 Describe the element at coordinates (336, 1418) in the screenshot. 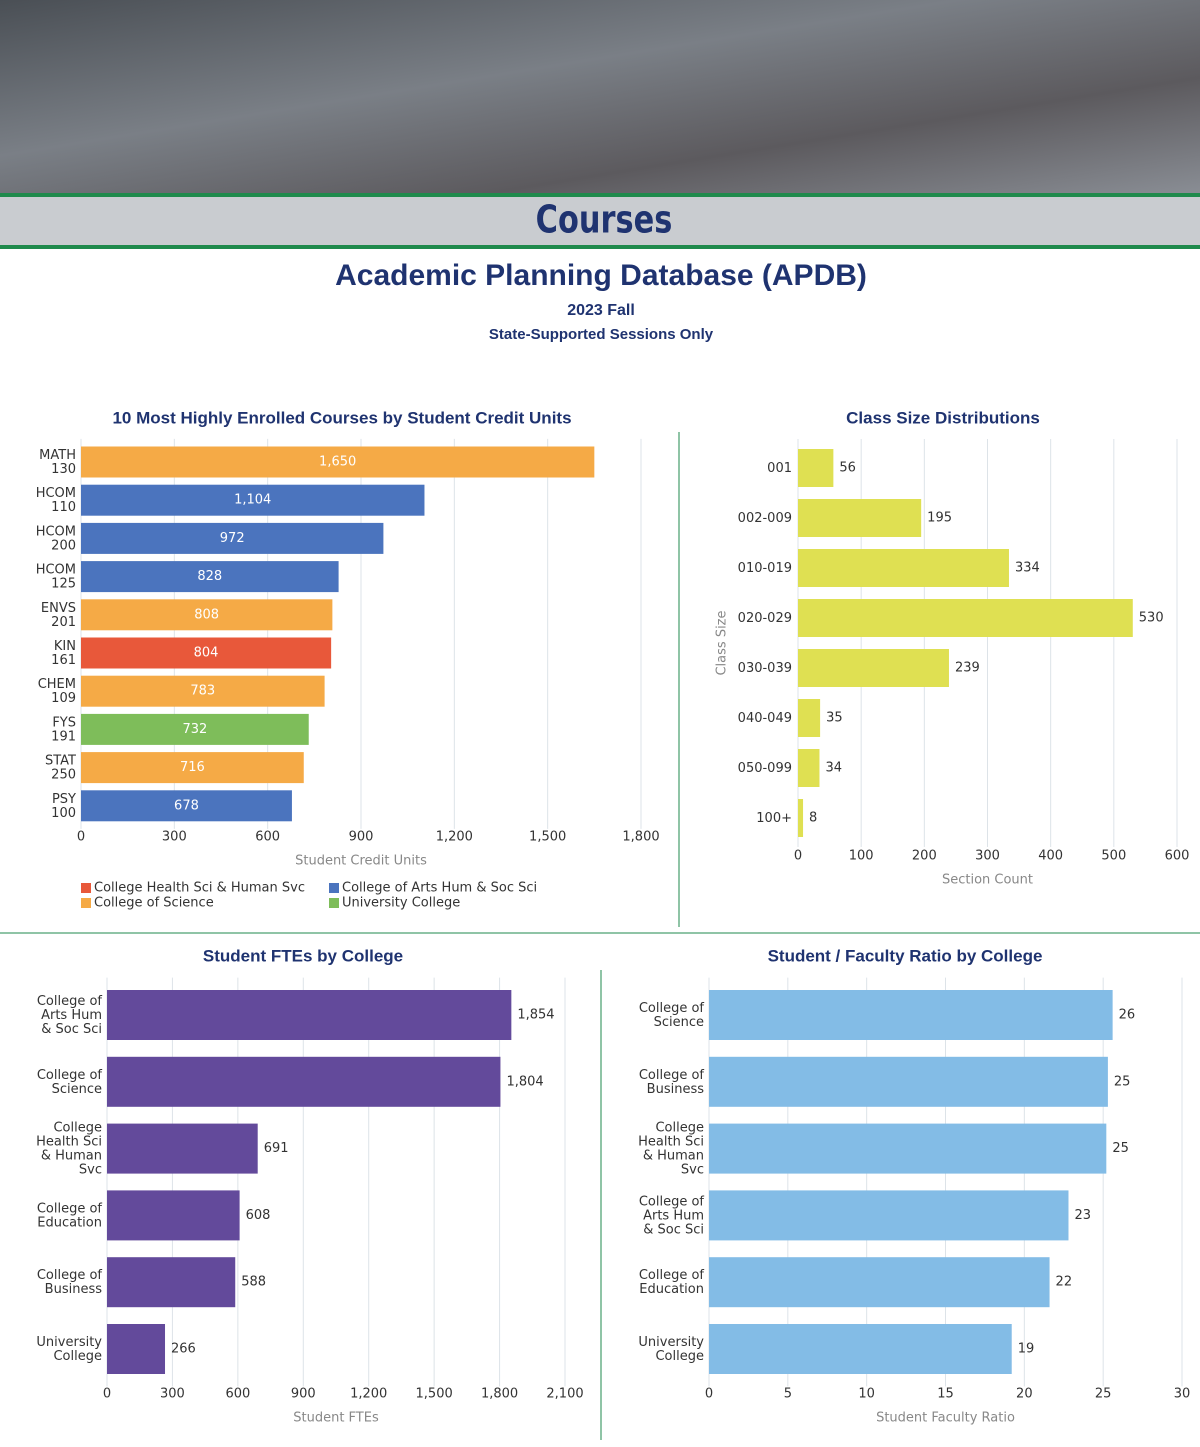

I see `x-axis-label: Student FTEs` at that location.